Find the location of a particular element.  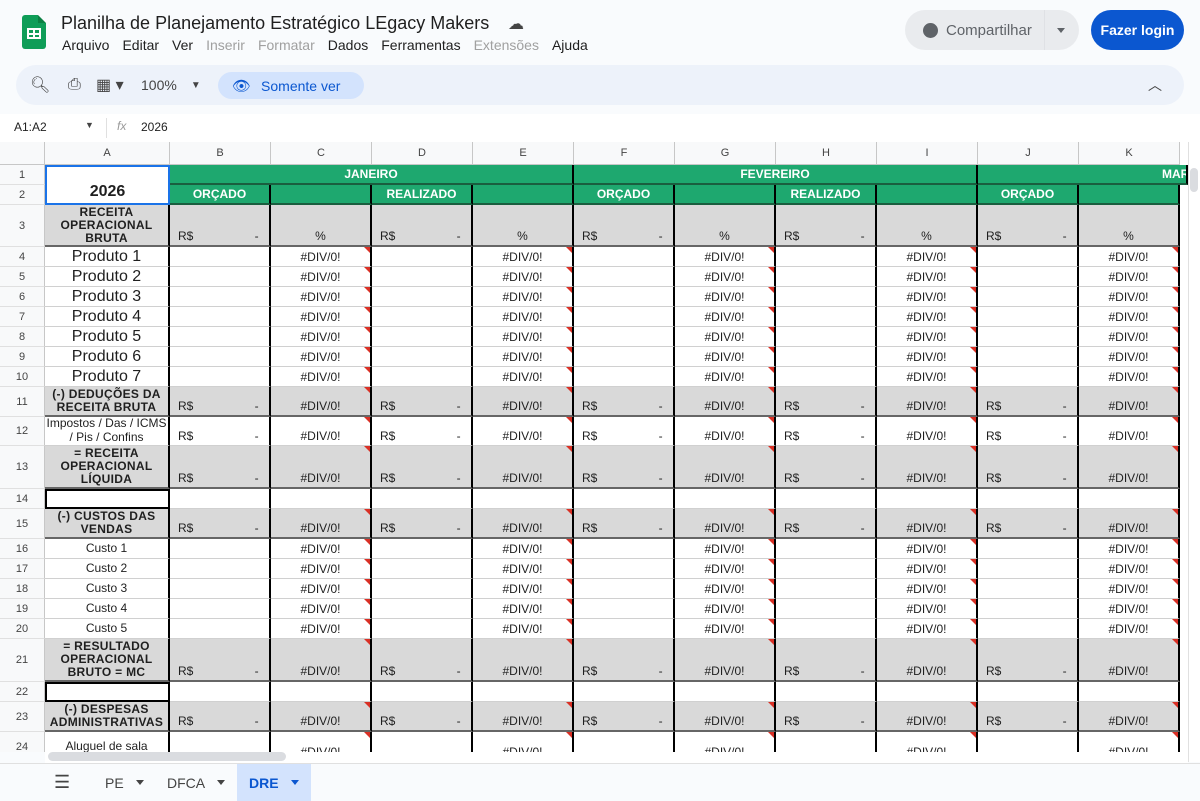

select-all-corner is located at coordinates (22, 153).